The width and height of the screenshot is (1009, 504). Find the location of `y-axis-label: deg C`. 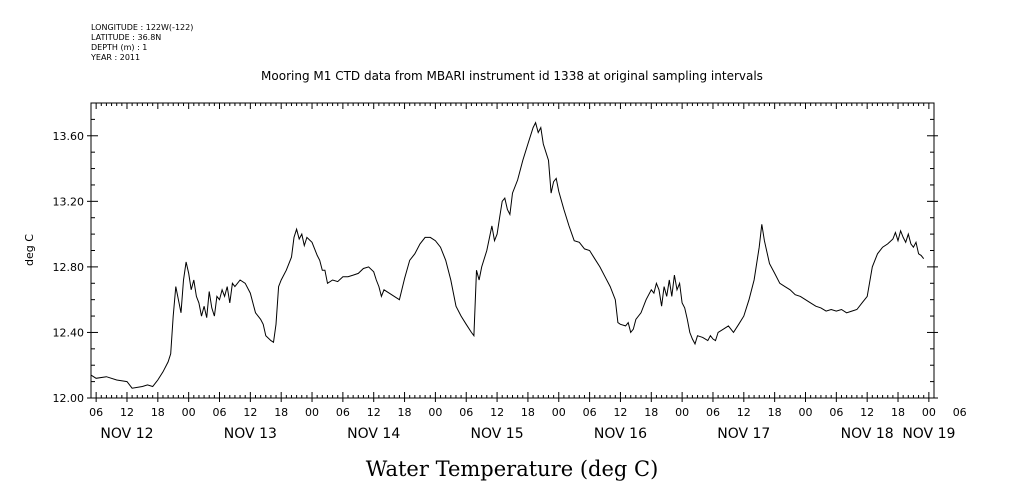

y-axis-label: deg C is located at coordinates (29, 250).